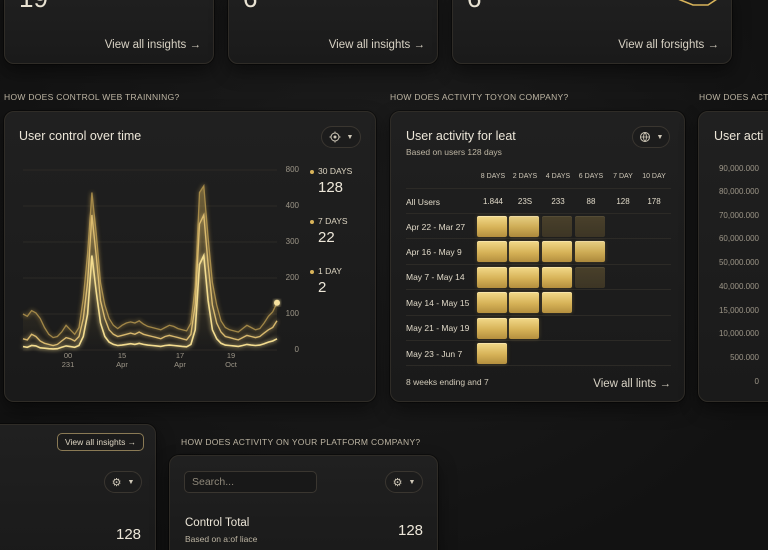 The image size is (768, 550). What do you see at coordinates (292, 313) in the screenshot?
I see `y-tick: 100` at bounding box center [292, 313].